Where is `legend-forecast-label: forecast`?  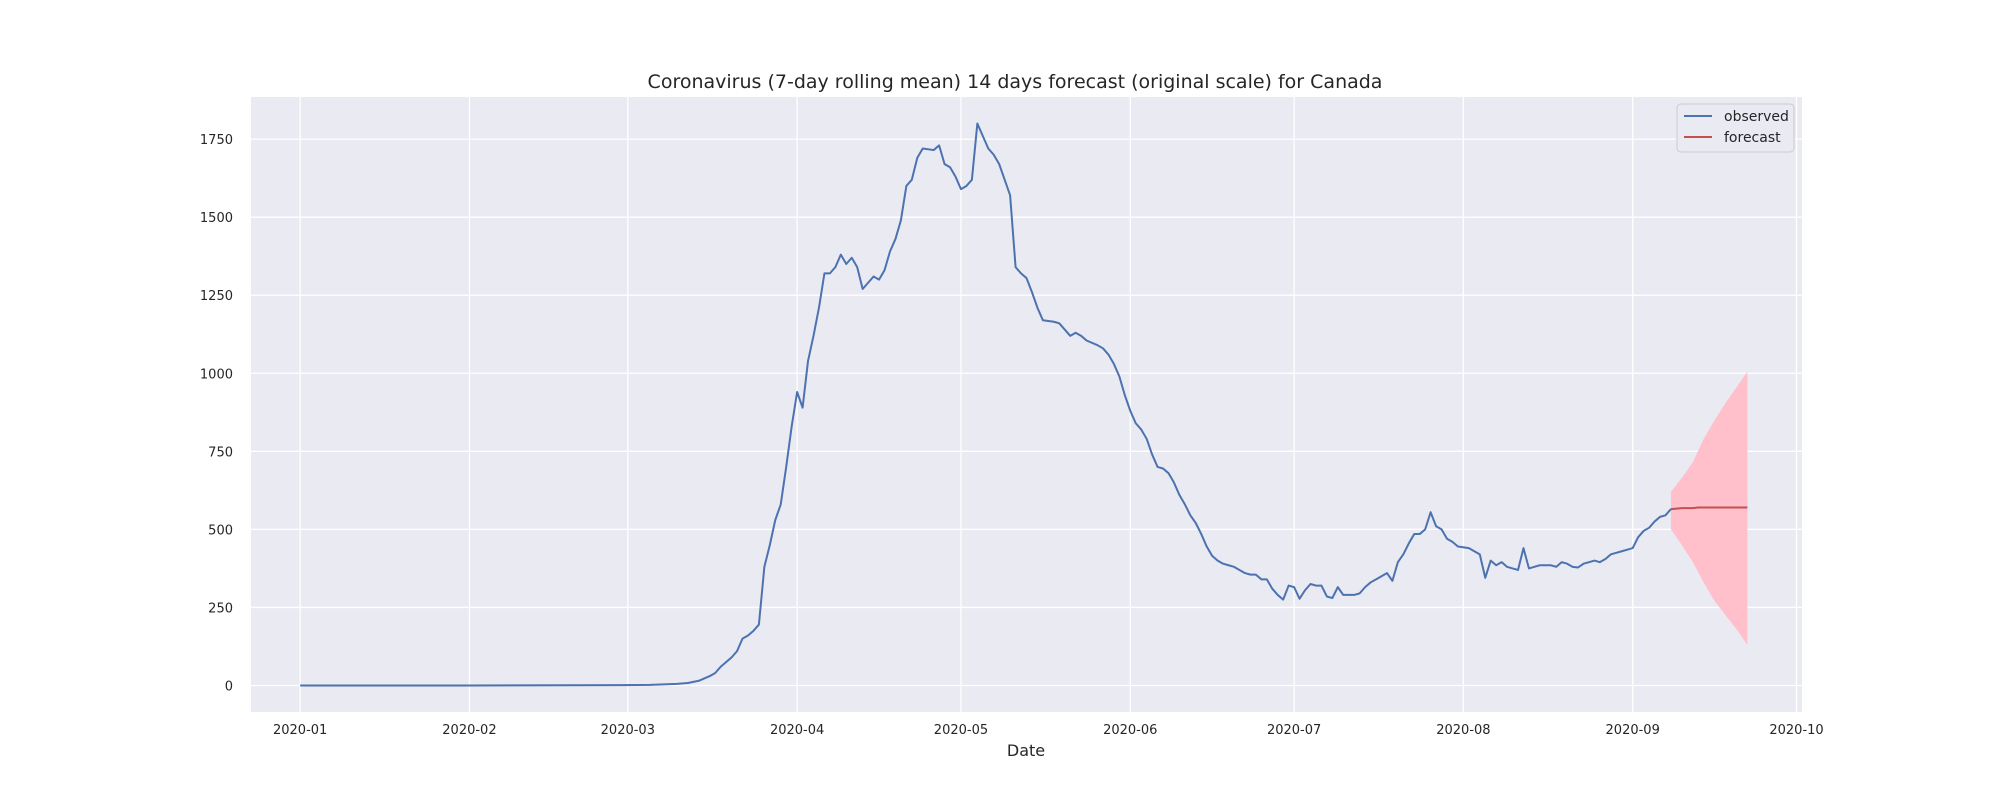 legend-forecast-label: forecast is located at coordinates (1752, 138).